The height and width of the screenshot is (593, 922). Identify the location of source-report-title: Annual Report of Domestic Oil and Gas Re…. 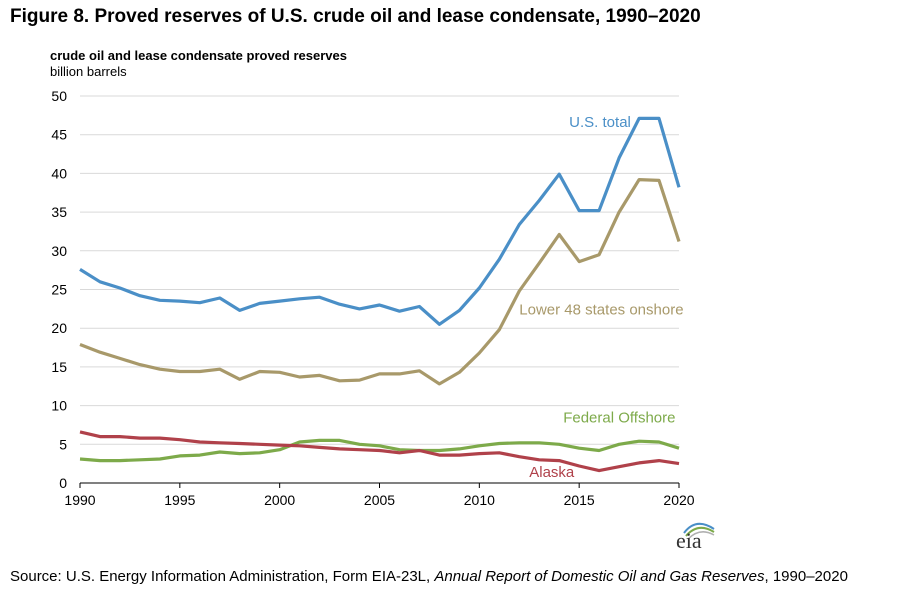
(599, 576).